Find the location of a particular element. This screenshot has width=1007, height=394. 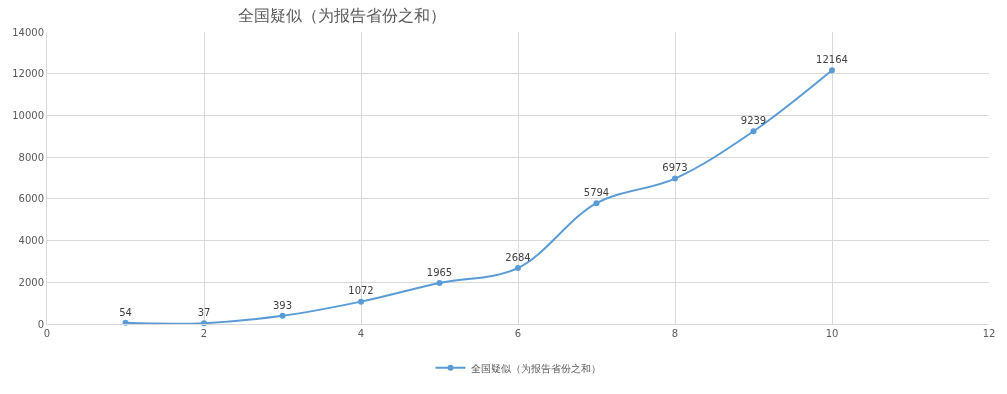

x-tick-label: 8 is located at coordinates (675, 333).